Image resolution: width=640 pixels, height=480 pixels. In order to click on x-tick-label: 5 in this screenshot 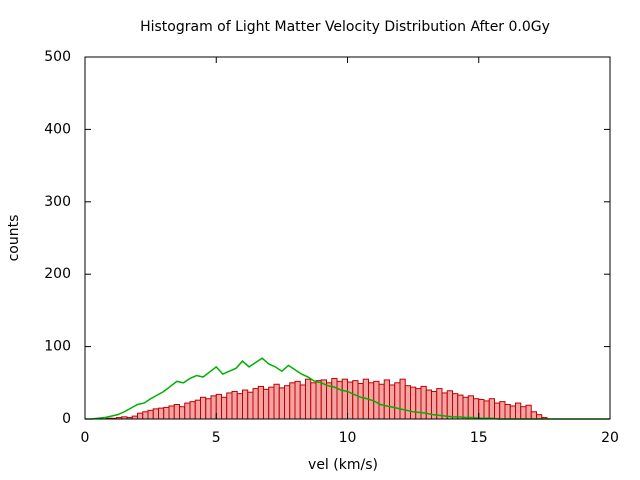, I will do `click(216, 438)`.